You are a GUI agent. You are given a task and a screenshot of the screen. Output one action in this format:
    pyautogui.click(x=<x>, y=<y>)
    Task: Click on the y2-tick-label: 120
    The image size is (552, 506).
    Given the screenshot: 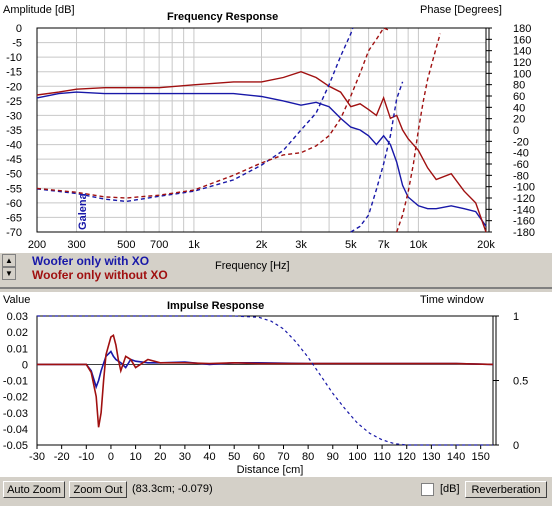 What is the action you would take?
    pyautogui.click(x=522, y=63)
    